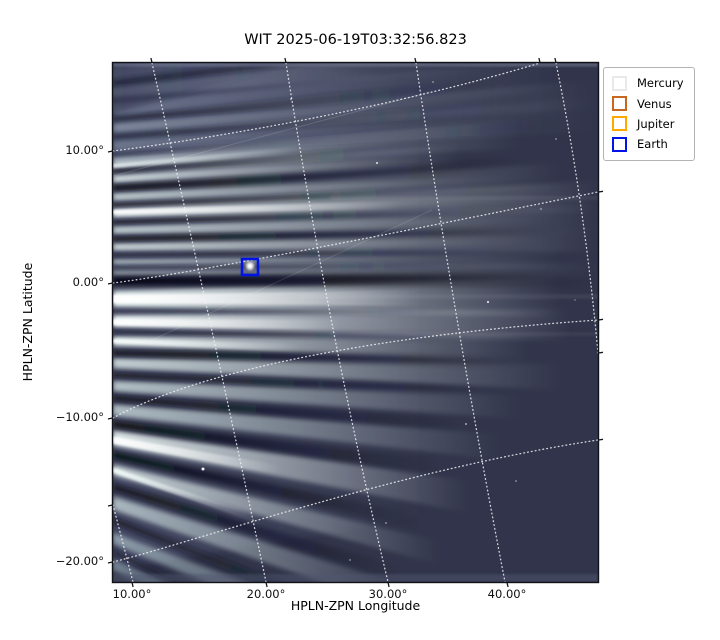  What do you see at coordinates (250, 267) in the screenshot?
I see `earth-marker` at bounding box center [250, 267].